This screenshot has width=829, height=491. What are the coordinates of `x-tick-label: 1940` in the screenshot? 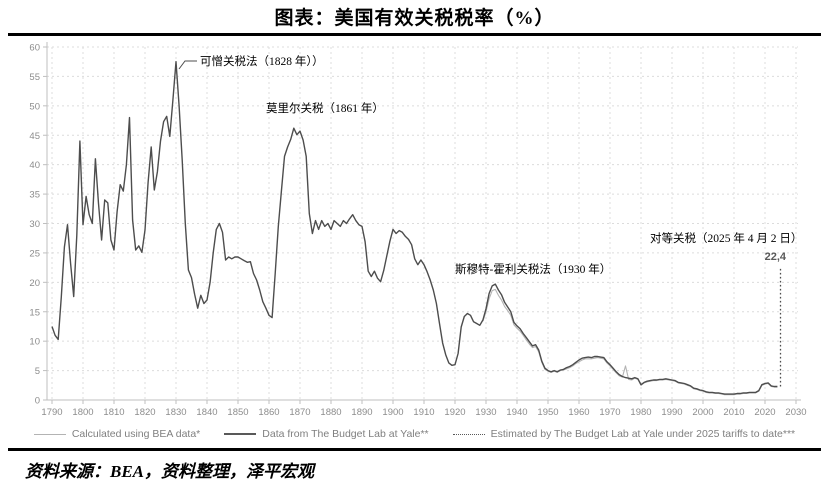 It's located at (516, 412).